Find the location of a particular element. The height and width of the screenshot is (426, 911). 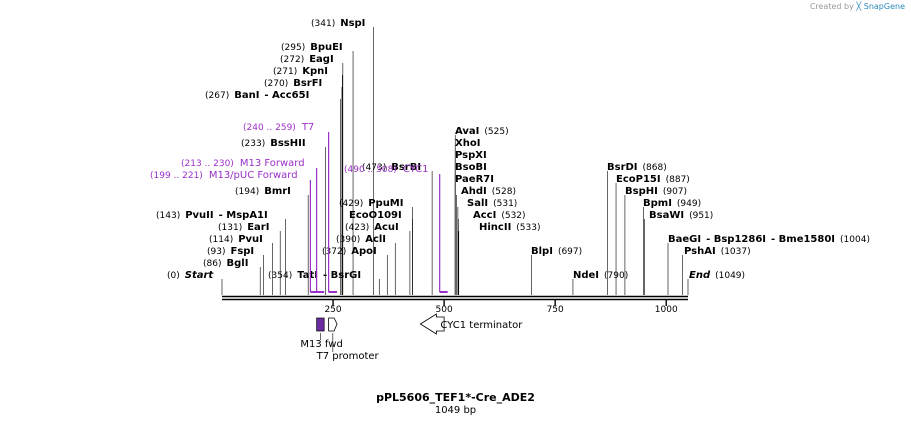

site-label-baegi-bsp1286i-bme1580i-1004: BaeGI - Bsp1286I - Bme1580I (1004) is located at coordinates (769, 239).